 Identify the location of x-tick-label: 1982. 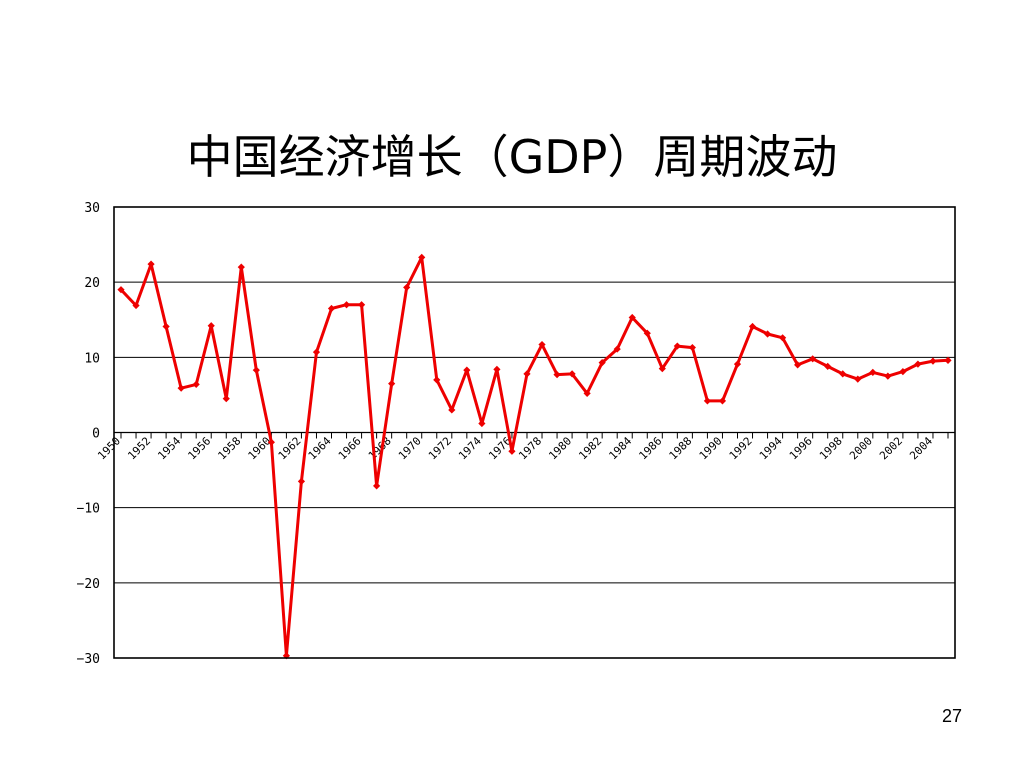
(590, 448).